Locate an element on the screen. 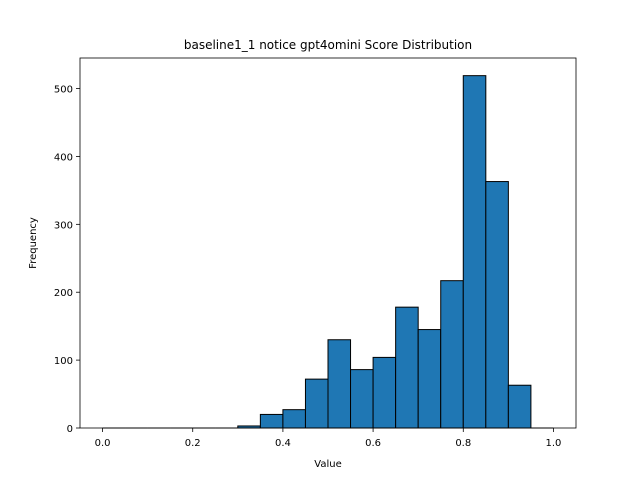 The width and height of the screenshot is (640, 480). y-axis-ticks: 0 100 200 300 400 500 is located at coordinates (67, 260).